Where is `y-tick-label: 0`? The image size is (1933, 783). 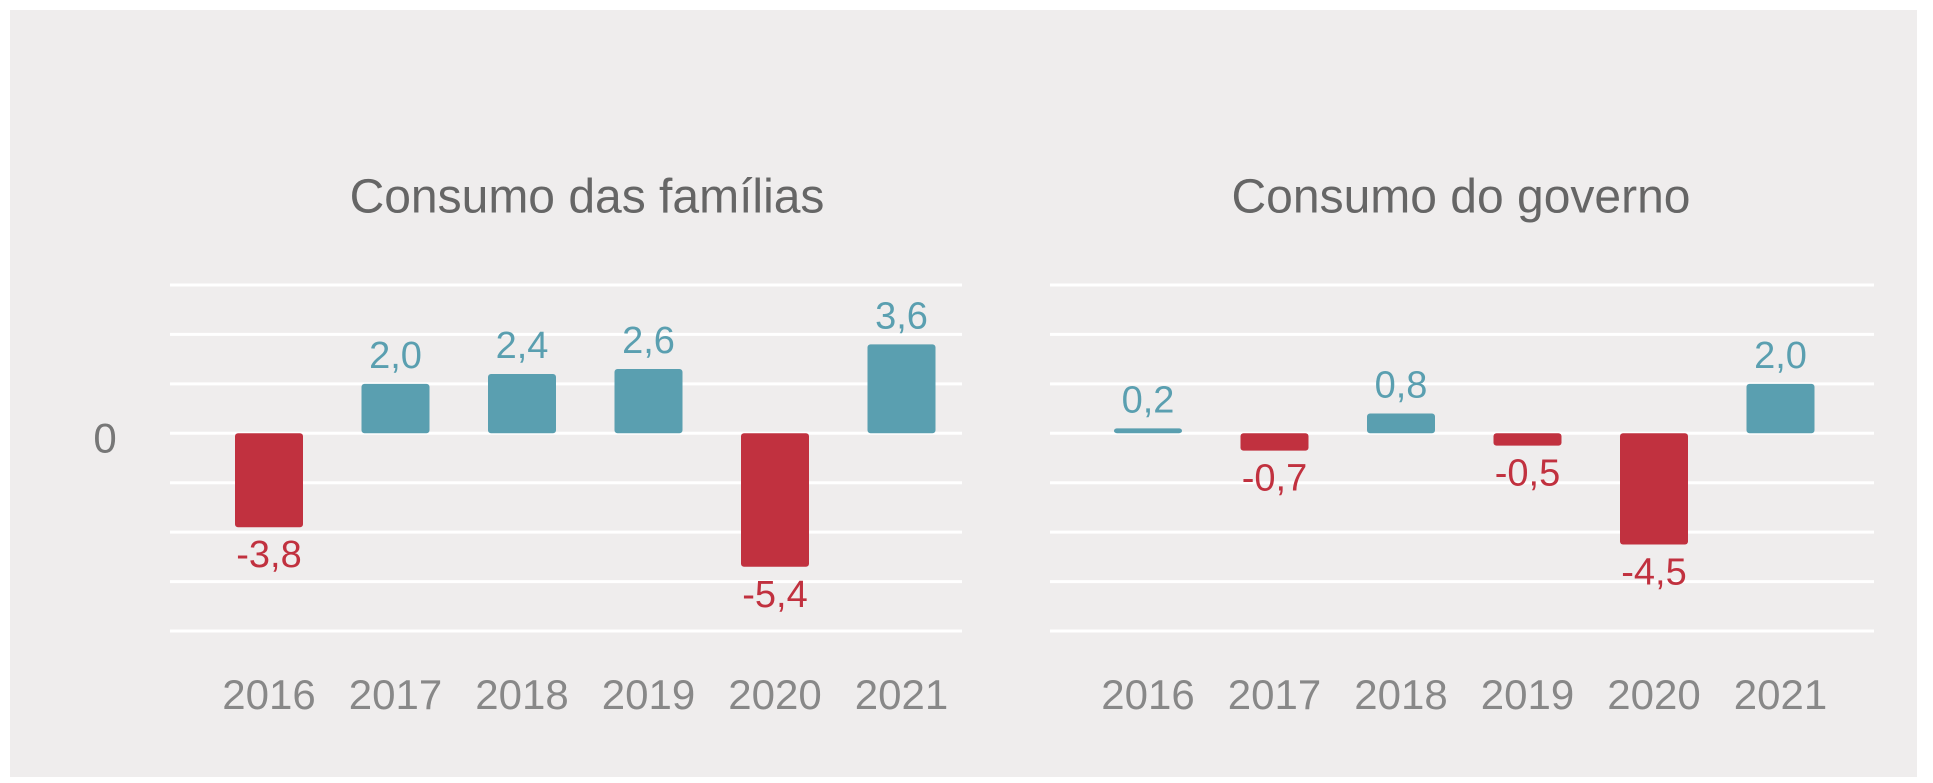 y-tick-label: 0 is located at coordinates (104, 437).